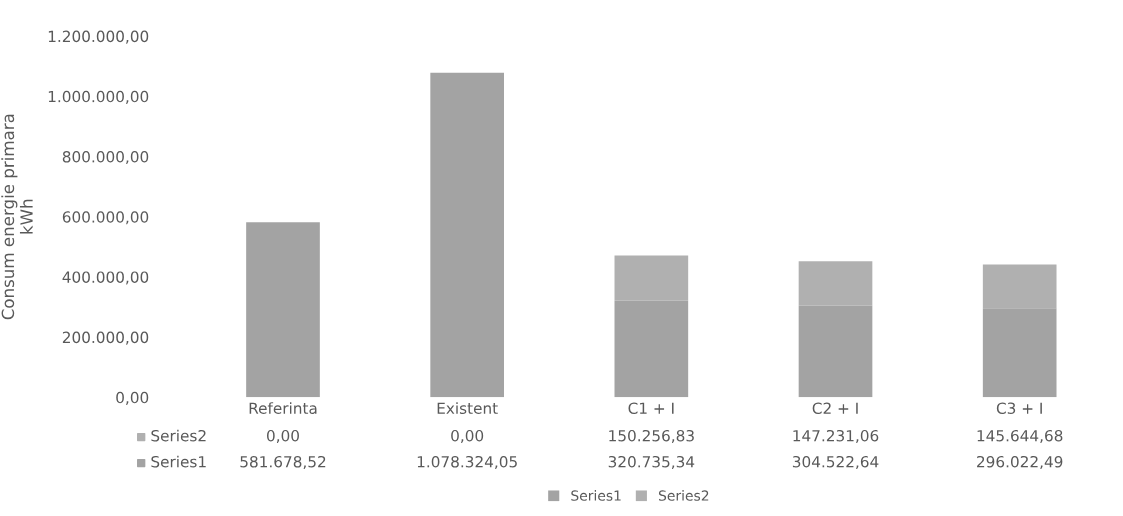 The width and height of the screenshot is (1123, 516). Describe the element at coordinates (651, 462) in the screenshot. I see `data-label: 320.735,34` at that location.